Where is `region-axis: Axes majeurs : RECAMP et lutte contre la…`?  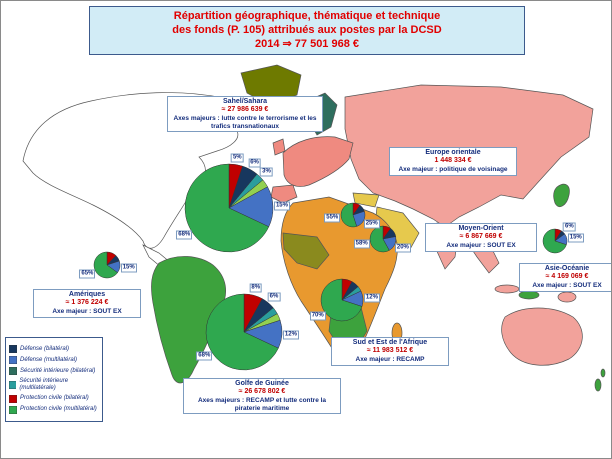
region-axis: Axes majeurs : RECAMP et lutte contre la… is located at coordinates (262, 404).